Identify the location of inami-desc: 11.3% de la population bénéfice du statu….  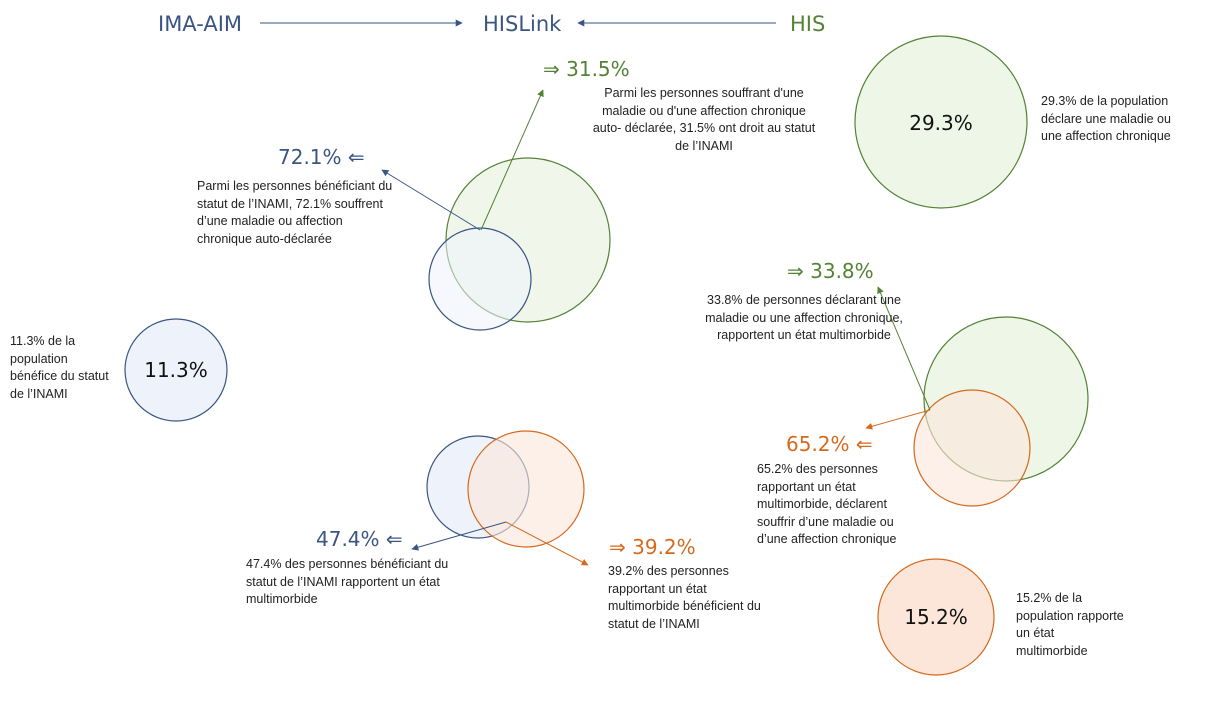
(59, 367).